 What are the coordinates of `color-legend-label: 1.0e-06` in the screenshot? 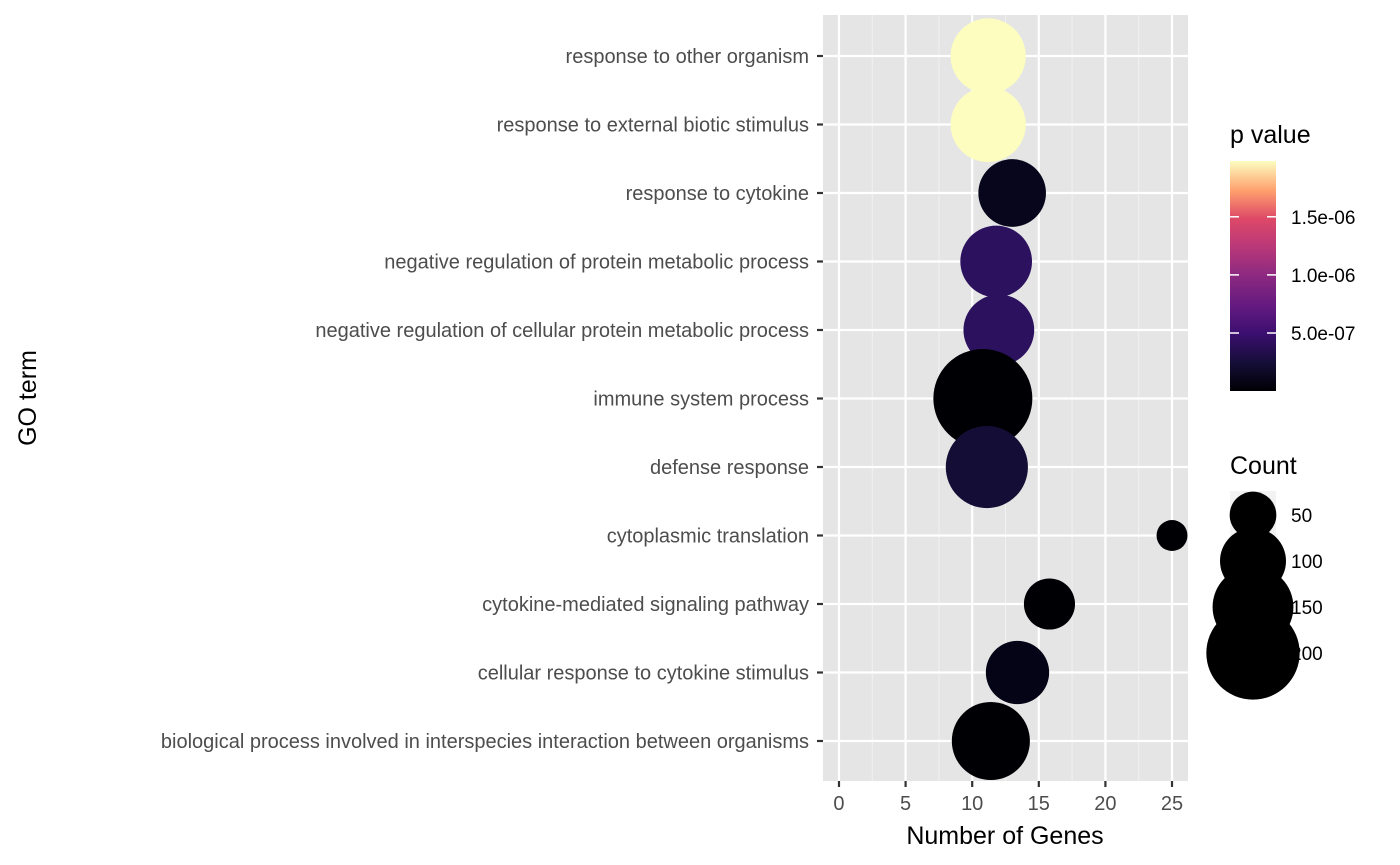 It's located at (1323, 276).